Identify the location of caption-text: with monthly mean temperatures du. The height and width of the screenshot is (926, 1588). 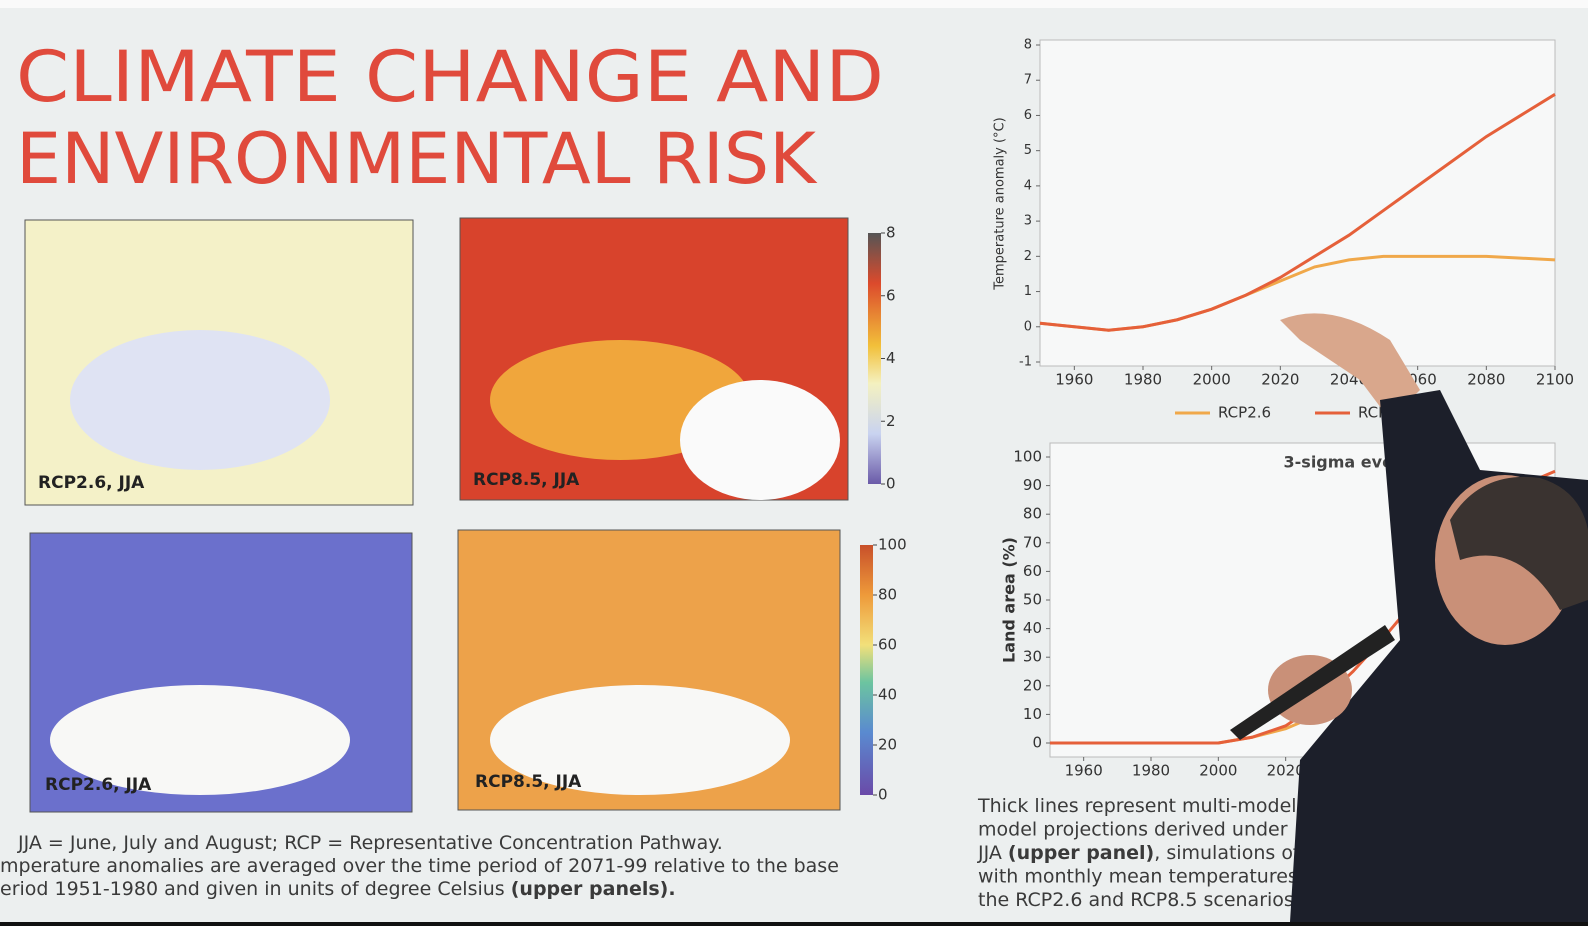
(1153, 876).